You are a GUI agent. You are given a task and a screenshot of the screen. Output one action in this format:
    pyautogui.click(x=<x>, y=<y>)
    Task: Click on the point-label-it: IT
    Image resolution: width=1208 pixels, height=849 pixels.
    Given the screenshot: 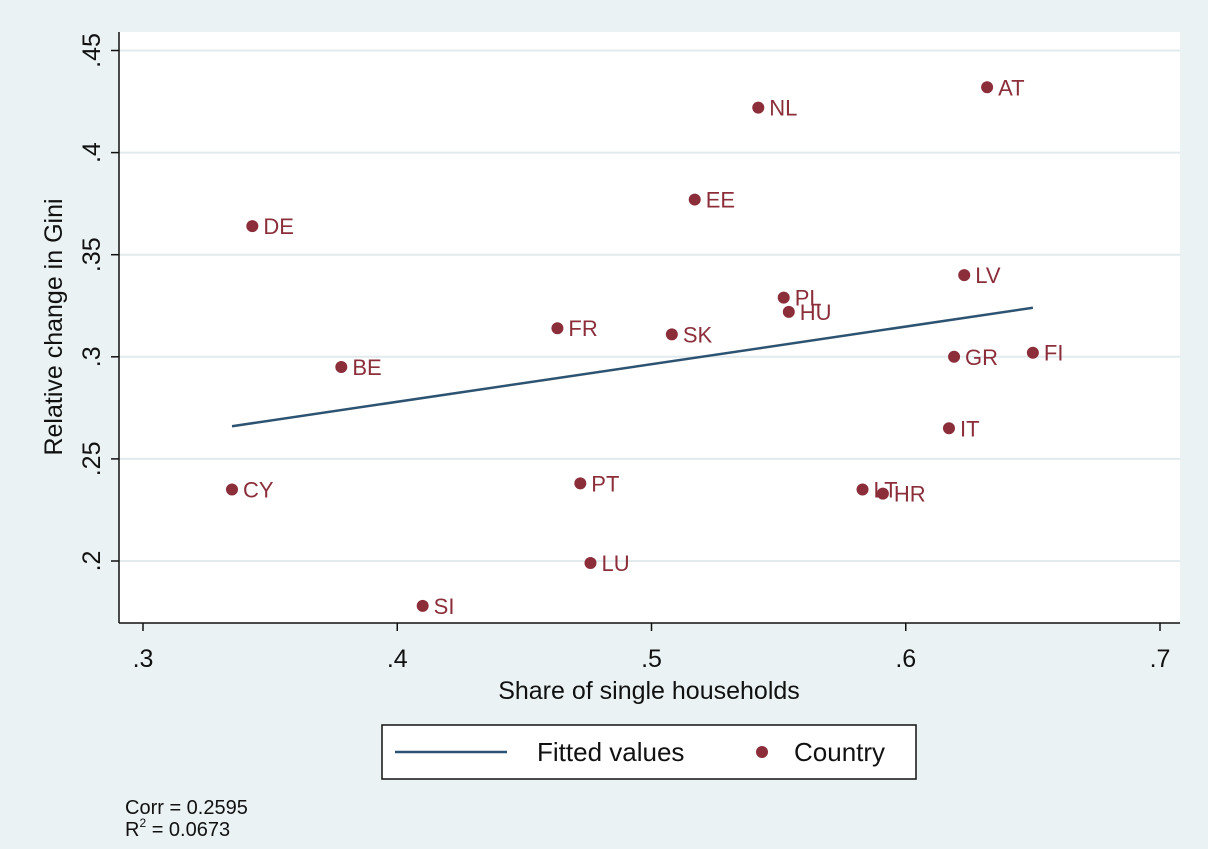 What is the action you would take?
    pyautogui.click(x=970, y=428)
    